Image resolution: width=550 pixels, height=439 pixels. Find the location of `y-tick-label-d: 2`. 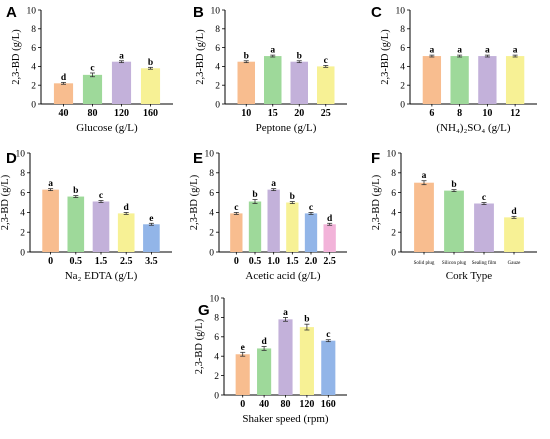

y-tick-label-d: 2 is located at coordinates (22, 234).